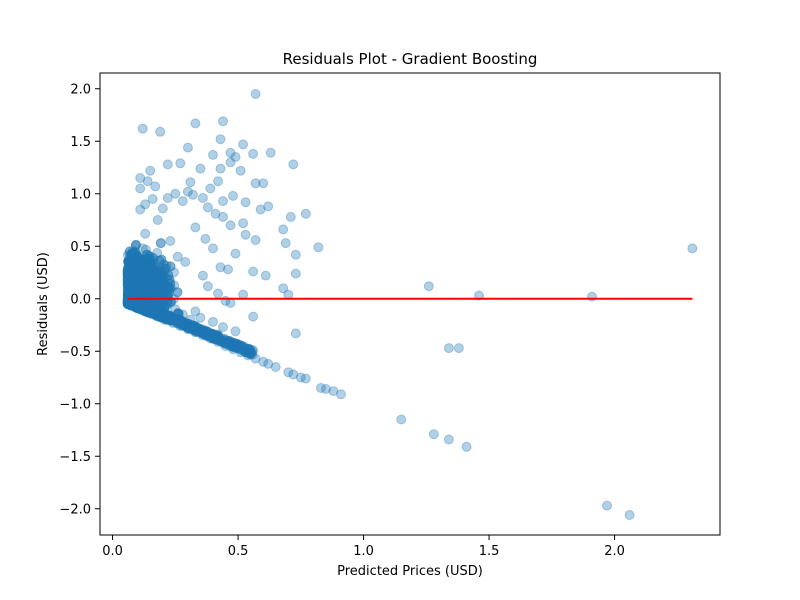 This screenshot has width=800, height=600. Describe the element at coordinates (75, 404) in the screenshot. I see `y-tick-label: −1.0` at that location.